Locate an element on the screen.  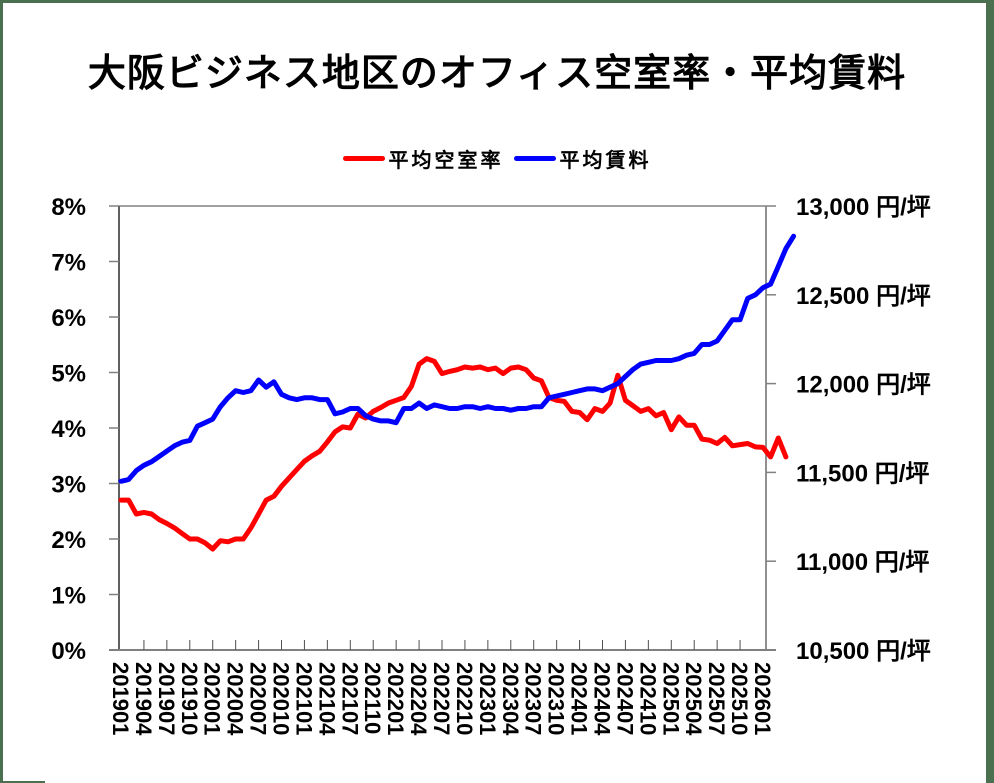
x-tick-label: 202201 is located at coordinates (395, 698).